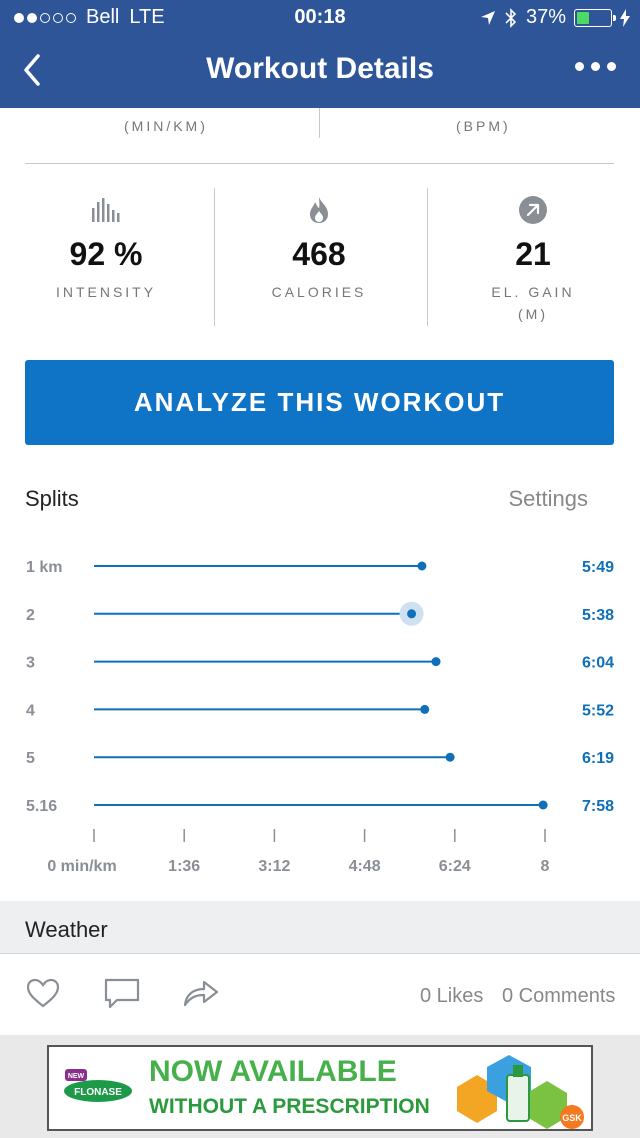 This screenshot has height=1138, width=640. I want to click on clock: 00:18, so click(320, 17).